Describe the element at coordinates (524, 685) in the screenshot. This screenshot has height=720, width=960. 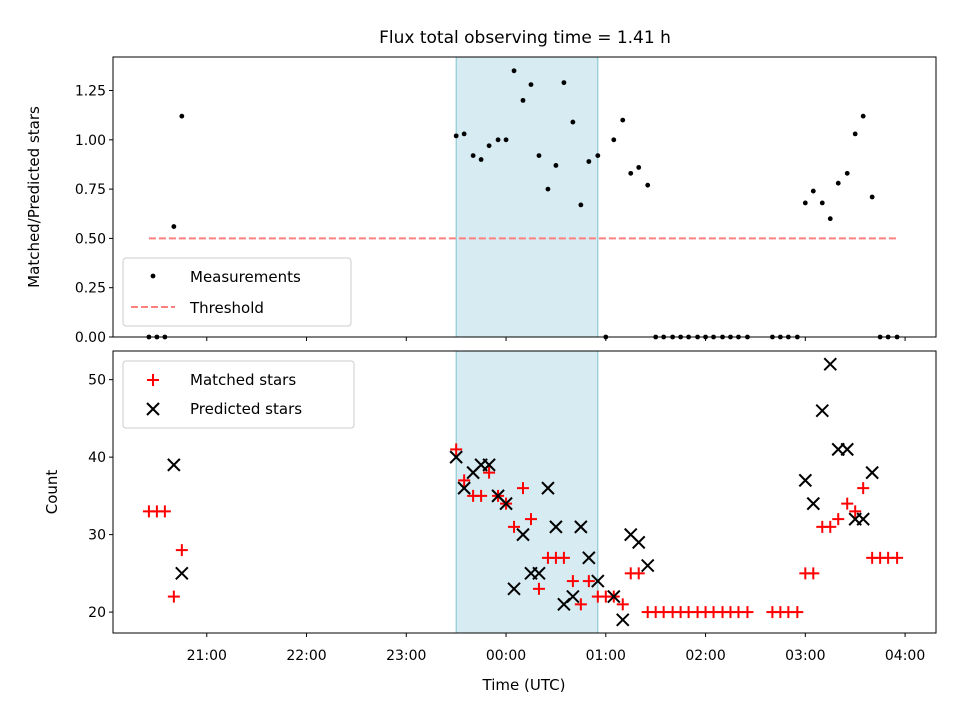
I see `x-axis-label: Time (UTC)` at that location.